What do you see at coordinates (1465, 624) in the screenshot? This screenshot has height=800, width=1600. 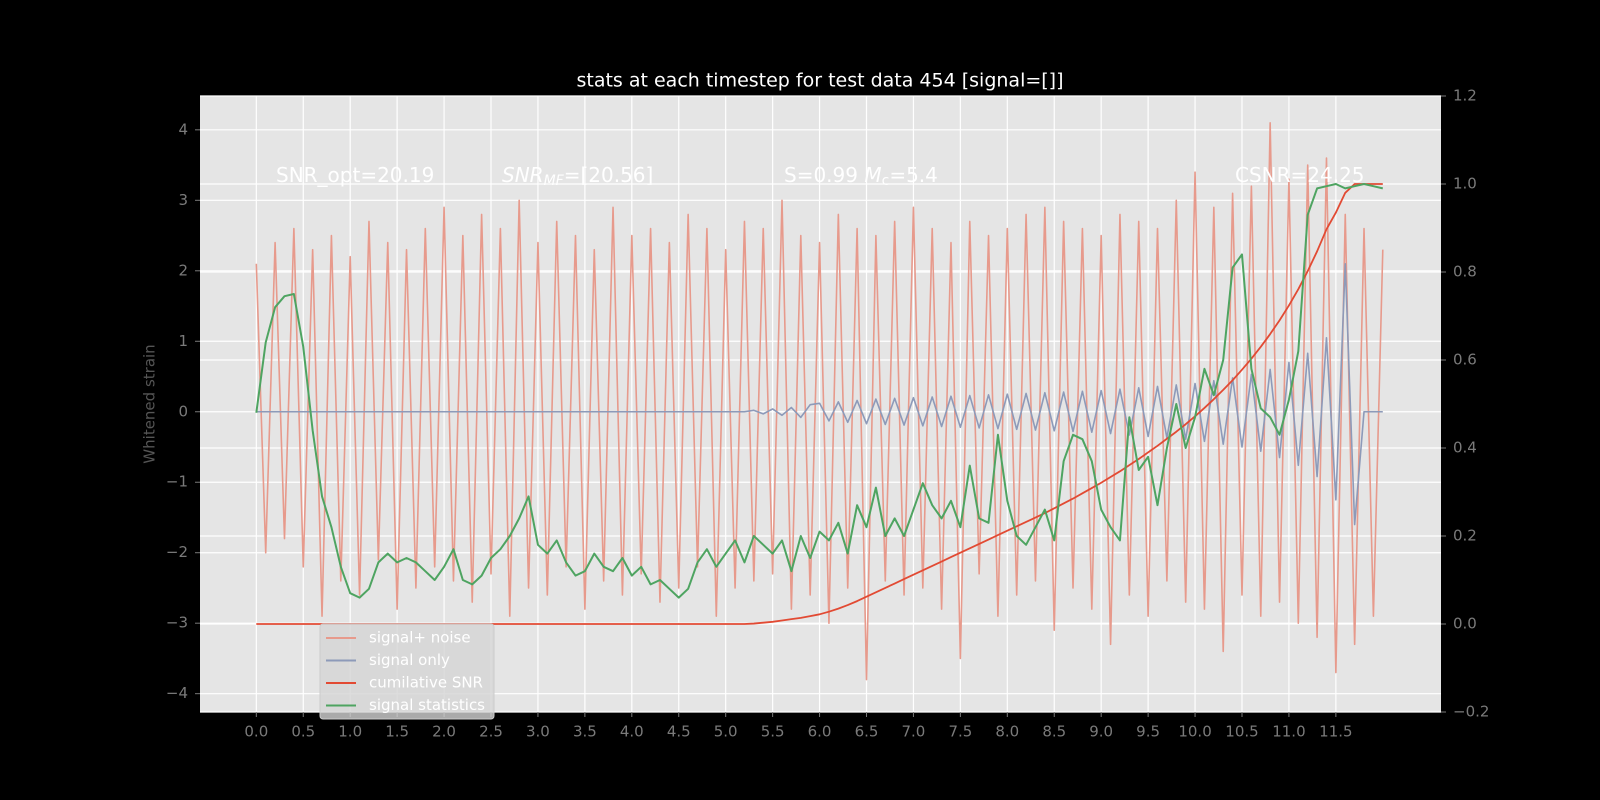 I see `y2-tick-label: 0.0` at bounding box center [1465, 624].